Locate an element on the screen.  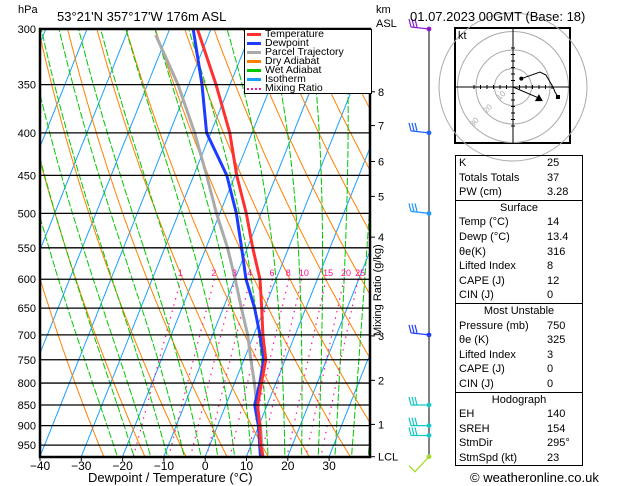
mixing-ratio-label: 15 is located at coordinates (328, 273).